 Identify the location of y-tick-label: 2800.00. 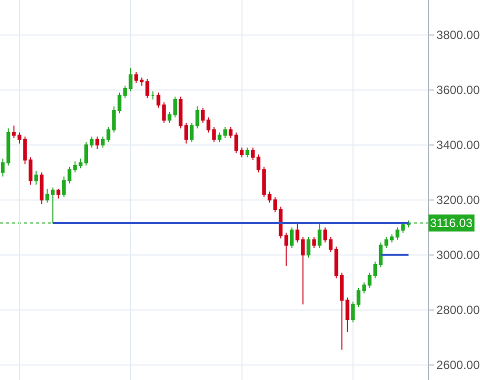
(458, 310).